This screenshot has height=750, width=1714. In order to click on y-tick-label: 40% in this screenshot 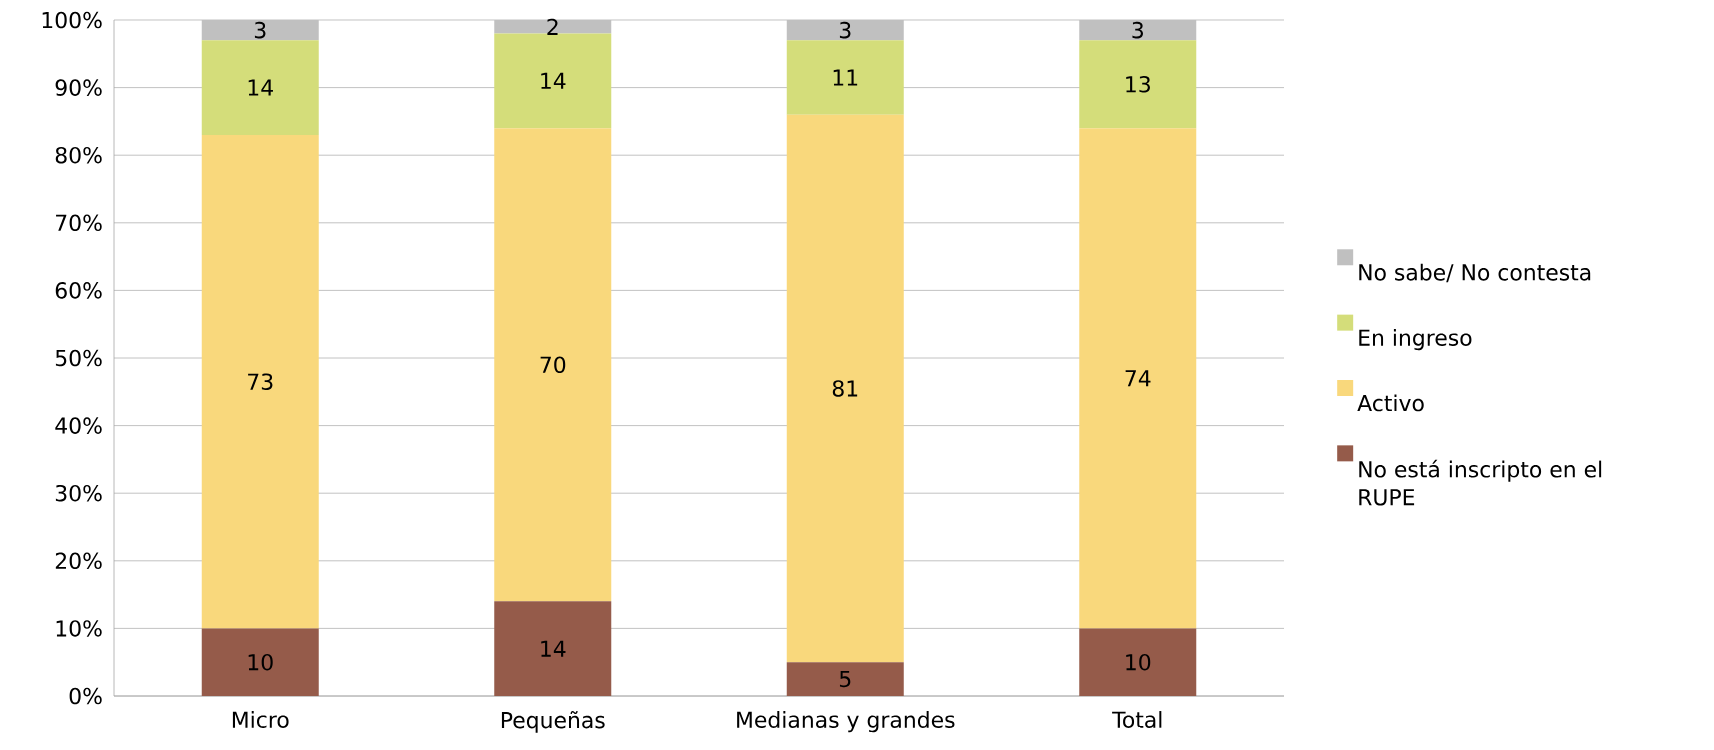, I will do `click(78, 425)`.